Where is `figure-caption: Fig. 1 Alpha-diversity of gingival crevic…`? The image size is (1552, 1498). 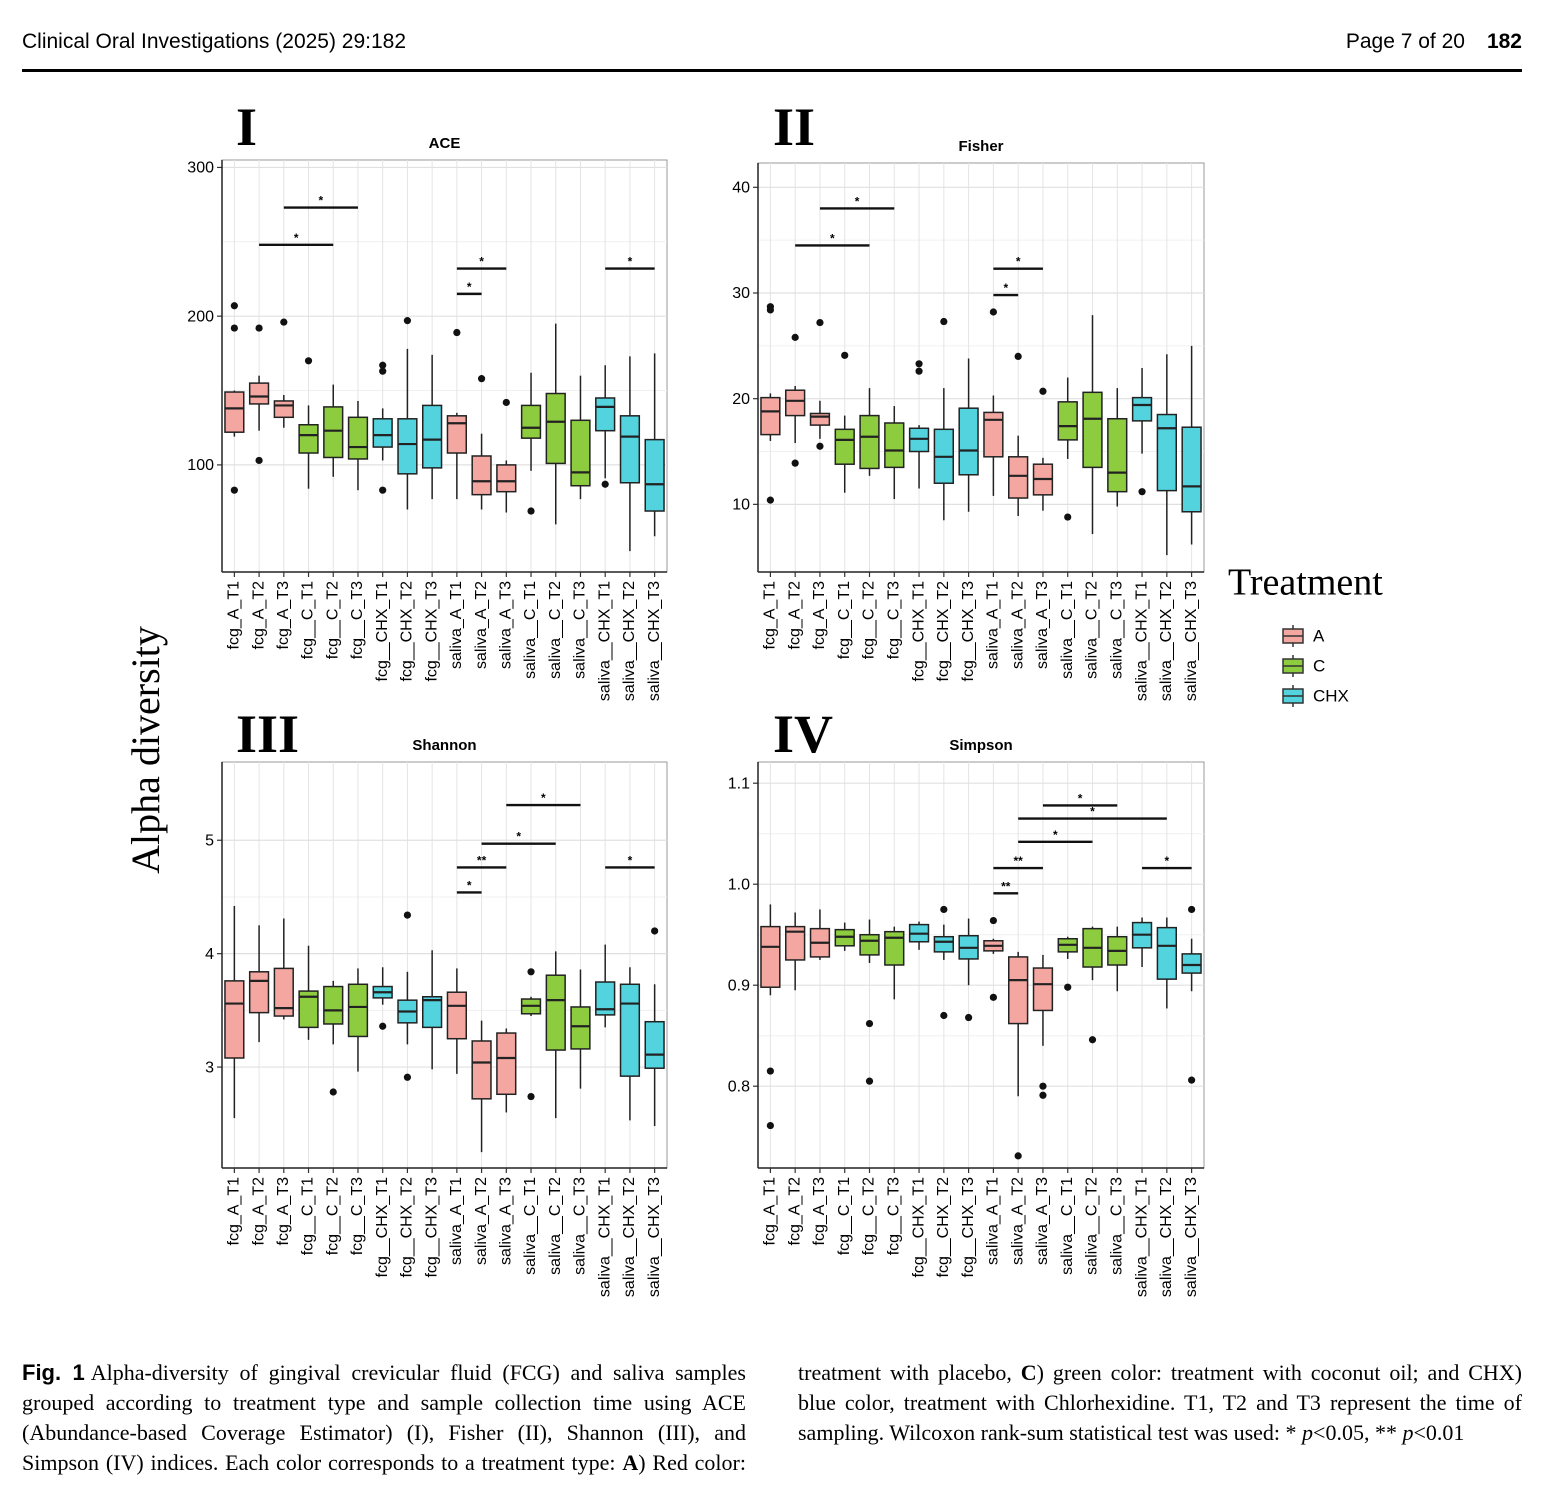 figure-caption: Fig. 1 Alpha-diversity of gingival crevic… is located at coordinates (772, 1418).